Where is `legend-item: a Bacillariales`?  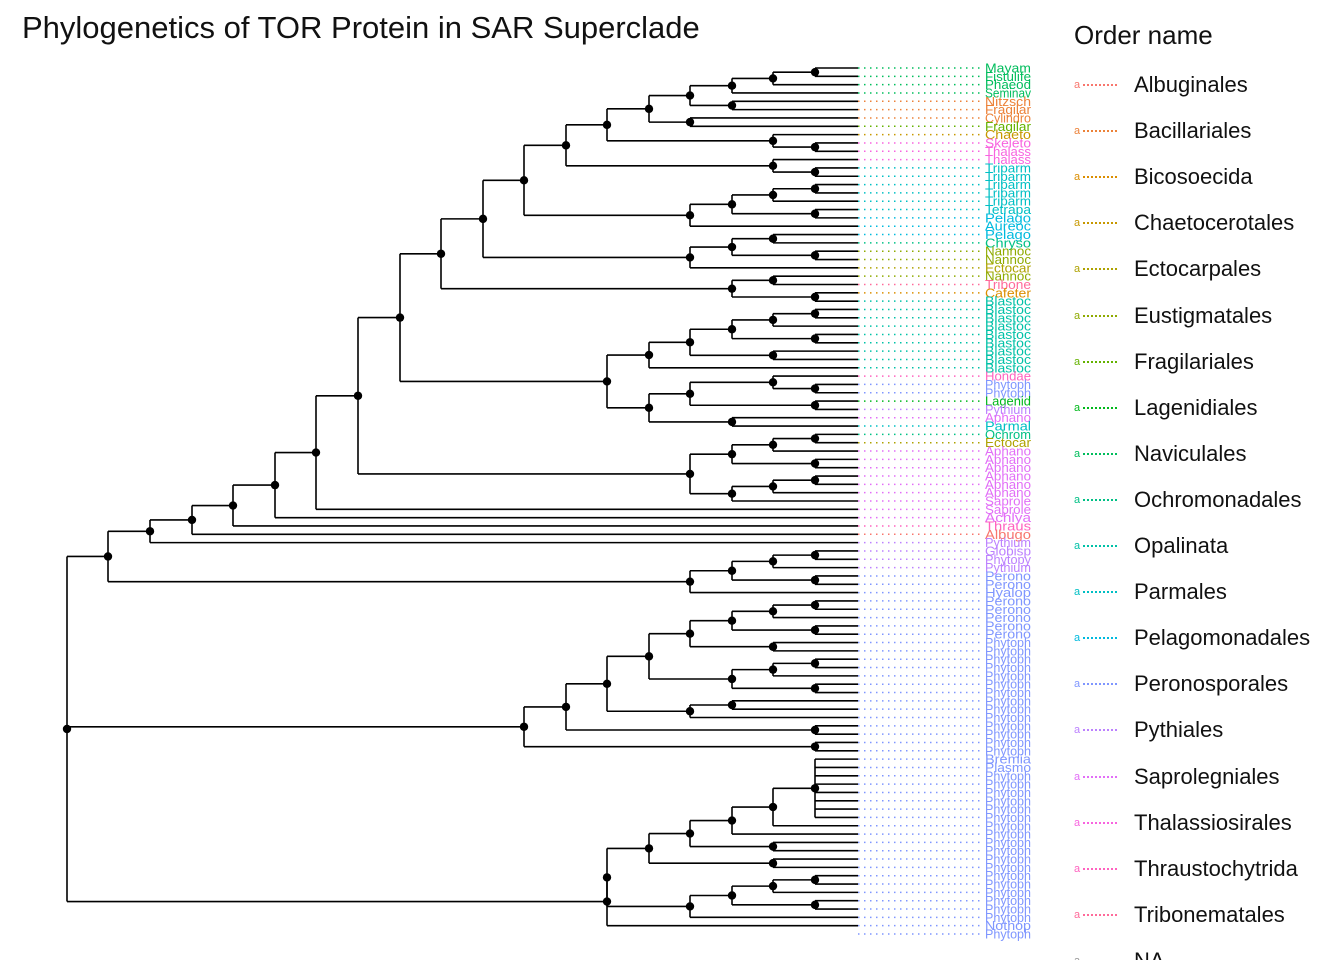 legend-item: a Bacillariales is located at coordinates (1162, 131).